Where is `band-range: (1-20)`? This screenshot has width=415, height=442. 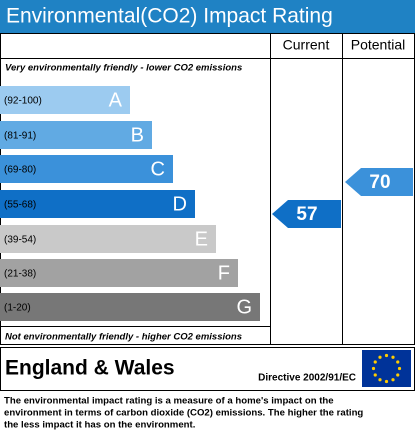
band-range: (1-20) is located at coordinates (17, 308).